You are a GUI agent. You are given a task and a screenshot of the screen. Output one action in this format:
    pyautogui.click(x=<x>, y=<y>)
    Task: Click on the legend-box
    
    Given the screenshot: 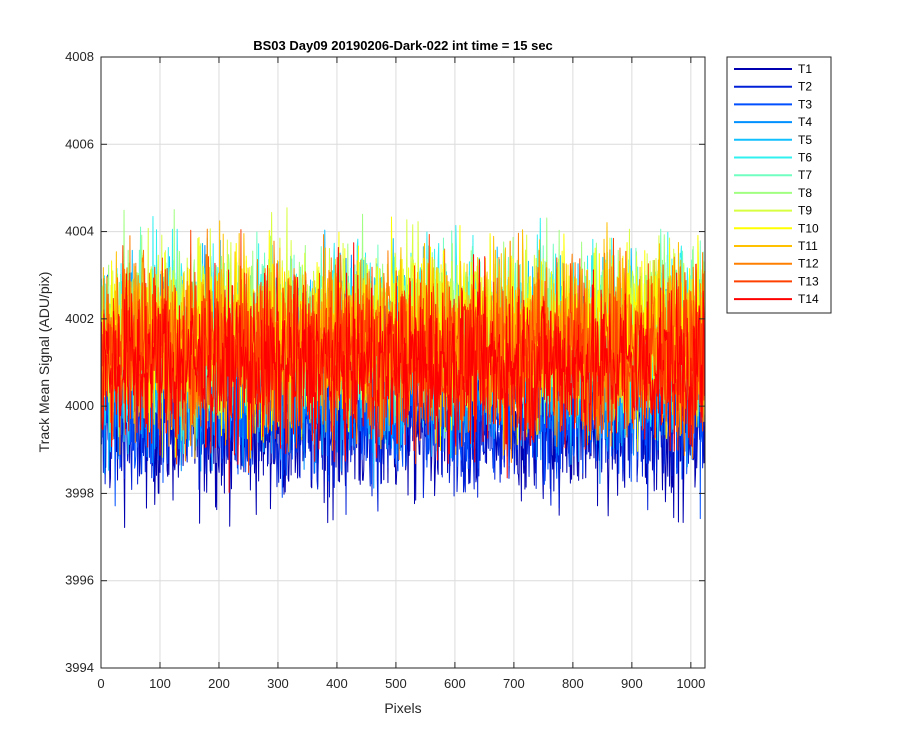 What is the action you would take?
    pyautogui.click(x=779, y=185)
    